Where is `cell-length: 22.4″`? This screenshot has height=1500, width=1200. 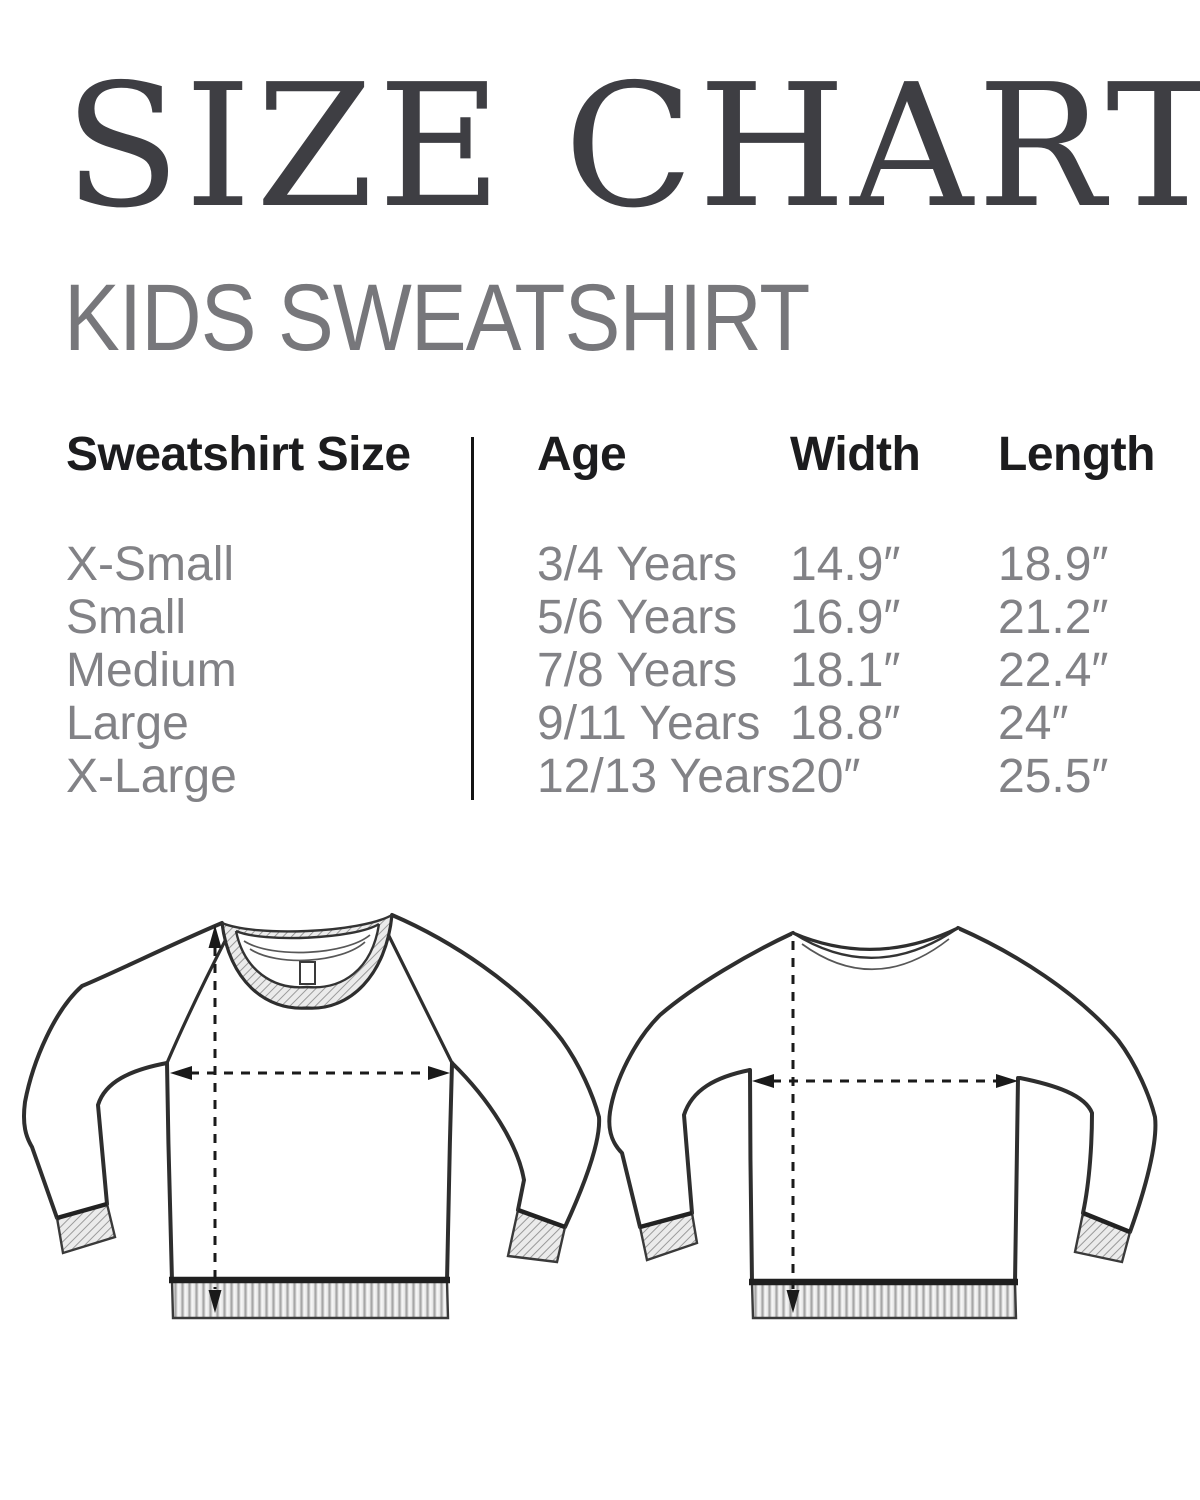 cell-length: 22.4″ is located at coordinates (1053, 670).